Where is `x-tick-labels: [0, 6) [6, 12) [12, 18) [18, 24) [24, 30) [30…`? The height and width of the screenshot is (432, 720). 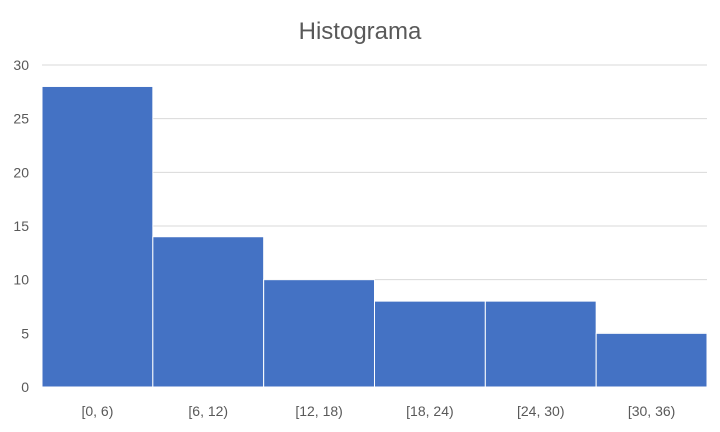
x-tick-labels: [0, 6) [6, 12) [12, 18) [18, 24) [24, 30) [30… is located at coordinates (378, 411).